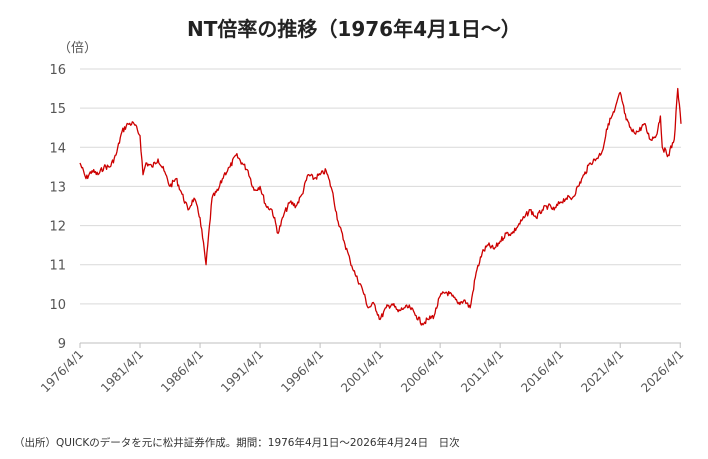  Describe the element at coordinates (662, 371) in the screenshot. I see `x-tick-label: 2026/4/1` at that location.